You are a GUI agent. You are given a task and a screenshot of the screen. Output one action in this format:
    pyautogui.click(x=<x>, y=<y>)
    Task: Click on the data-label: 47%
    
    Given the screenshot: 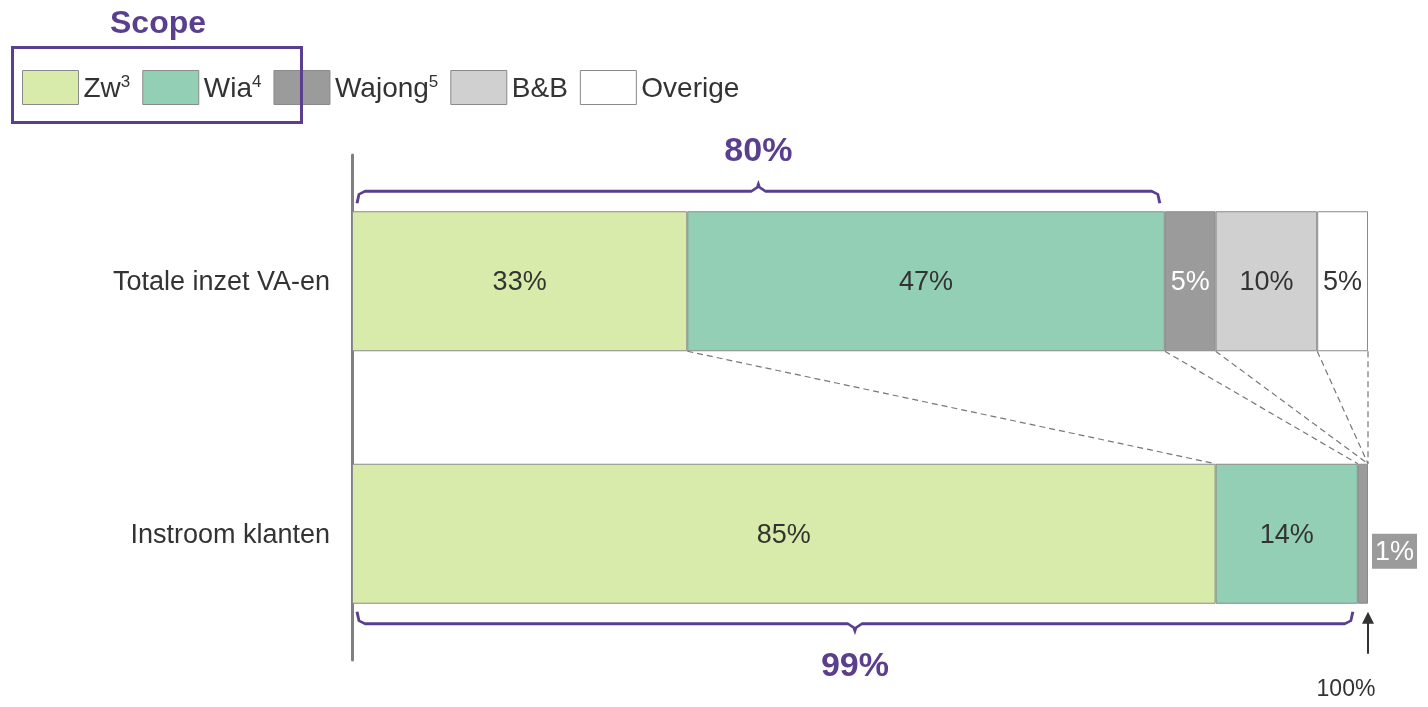 What is the action you would take?
    pyautogui.click(x=926, y=281)
    